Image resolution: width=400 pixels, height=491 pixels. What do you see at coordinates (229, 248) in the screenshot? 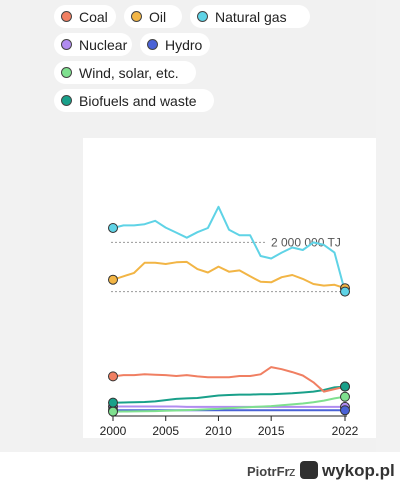
I see `series-line-natural-gas` at bounding box center [229, 248].